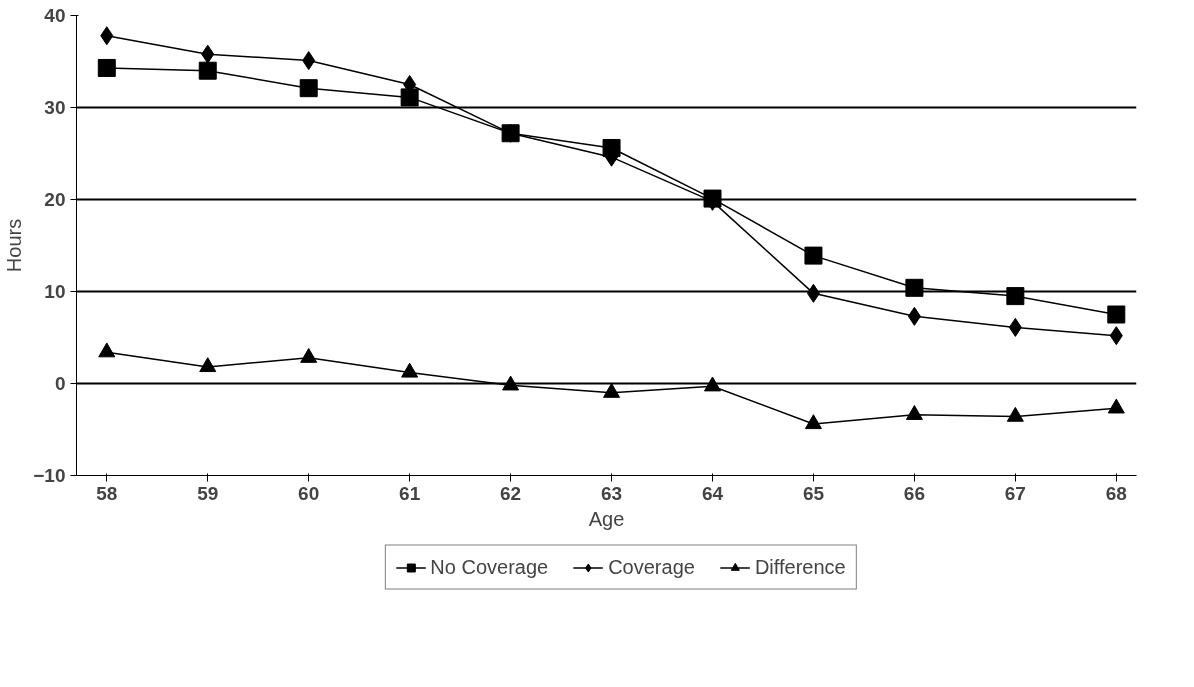 The width and height of the screenshot is (1194, 687). I want to click on x-axis-title: Age, so click(606, 518).